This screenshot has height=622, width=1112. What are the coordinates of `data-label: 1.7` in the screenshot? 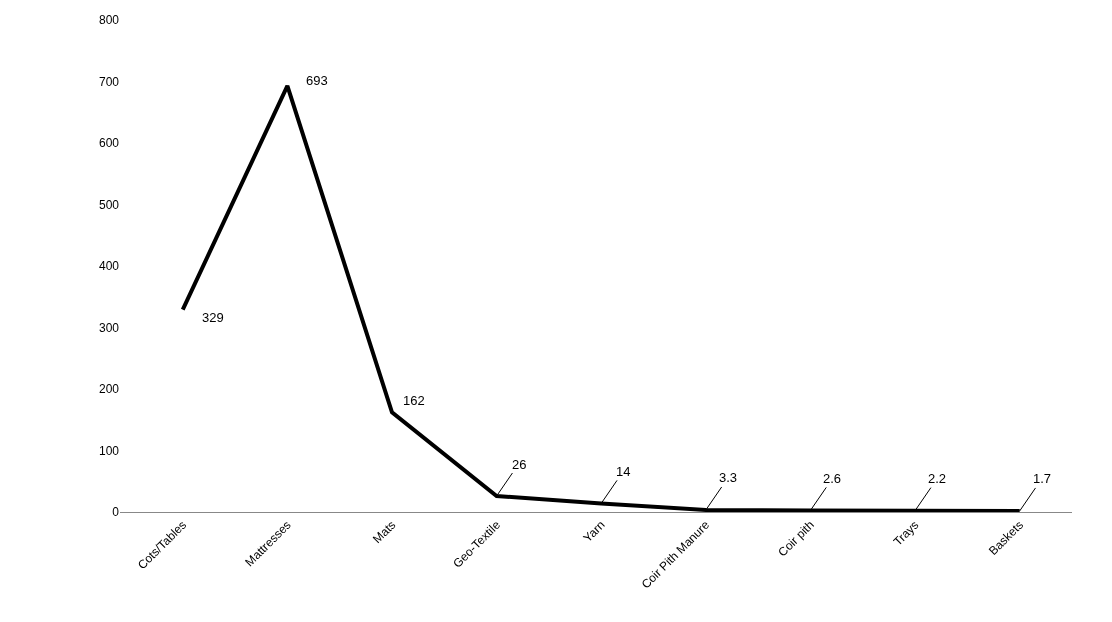 It's located at (1042, 478).